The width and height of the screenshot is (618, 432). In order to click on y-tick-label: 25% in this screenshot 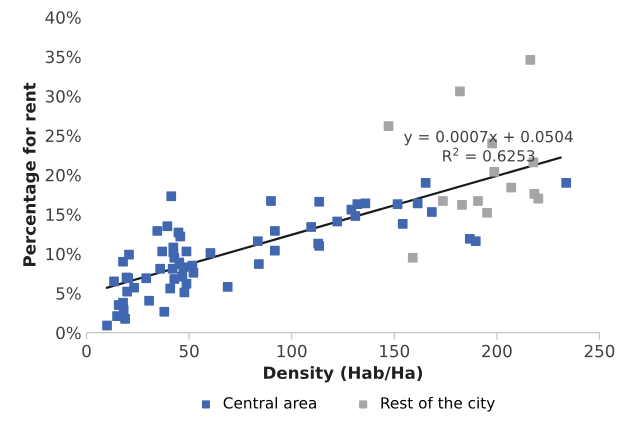, I will do `click(63, 136)`.